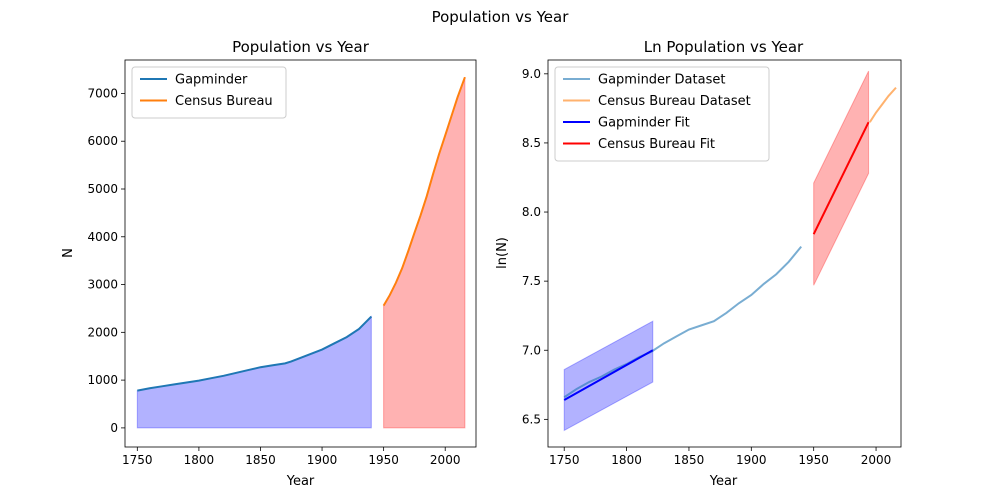 The width and height of the screenshot is (1000, 500). I want to click on right-chart-ytick-label: 6.5, so click(531, 419).